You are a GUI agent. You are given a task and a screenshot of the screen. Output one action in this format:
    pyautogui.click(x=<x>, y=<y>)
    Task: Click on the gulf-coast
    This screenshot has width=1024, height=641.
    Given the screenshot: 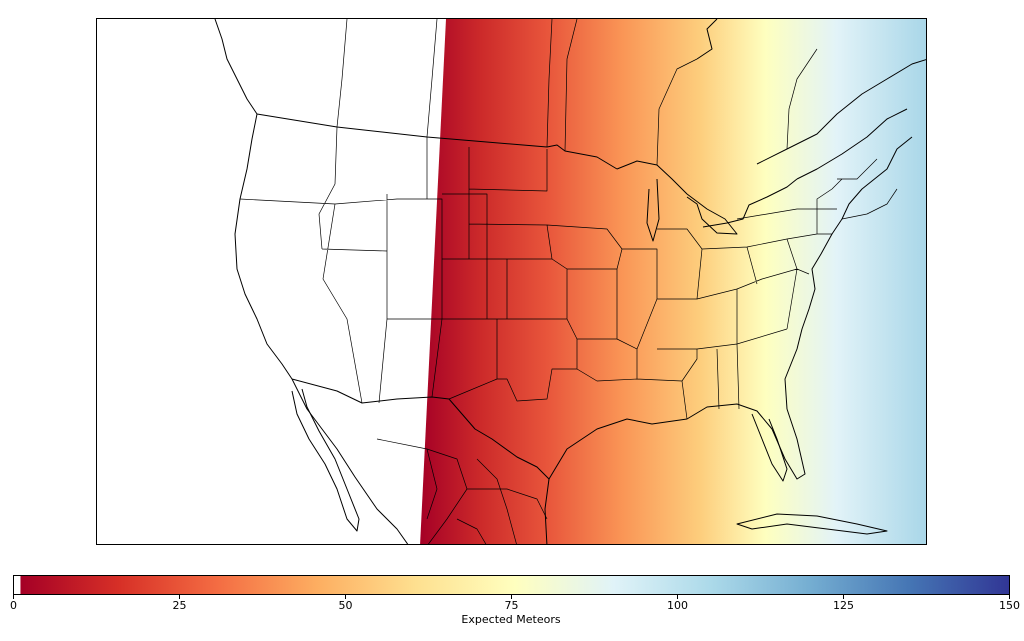 What is the action you would take?
    pyautogui.click(x=675, y=473)
    